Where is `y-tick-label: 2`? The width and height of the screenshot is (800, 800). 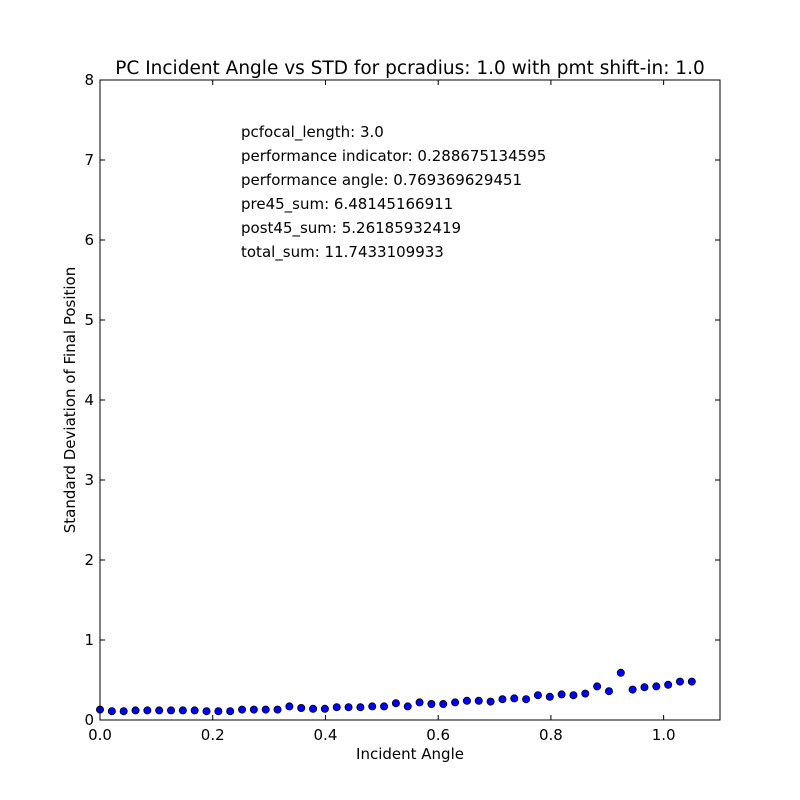 y-tick-label: 2 is located at coordinates (89, 560).